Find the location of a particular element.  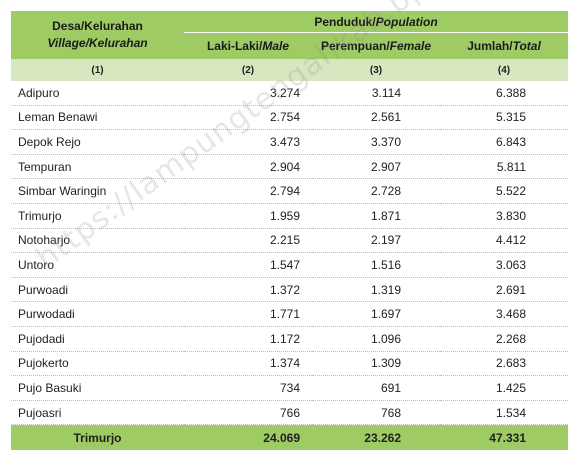

total-cell: 3.468 is located at coordinates (504, 314).